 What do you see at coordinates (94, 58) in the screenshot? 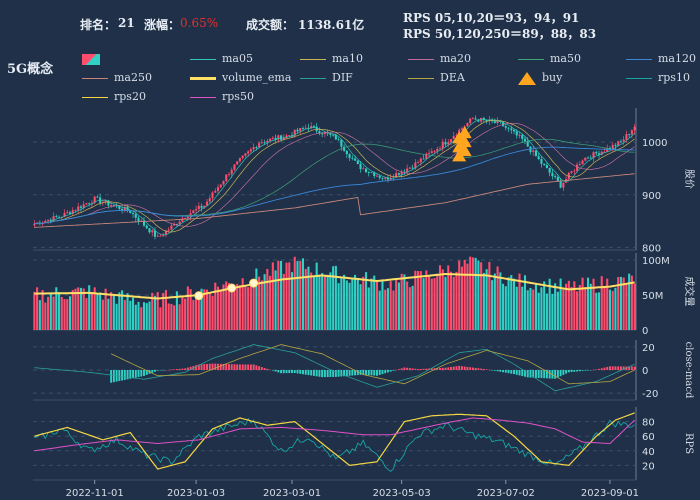
I see `legend-item` at bounding box center [94, 58].